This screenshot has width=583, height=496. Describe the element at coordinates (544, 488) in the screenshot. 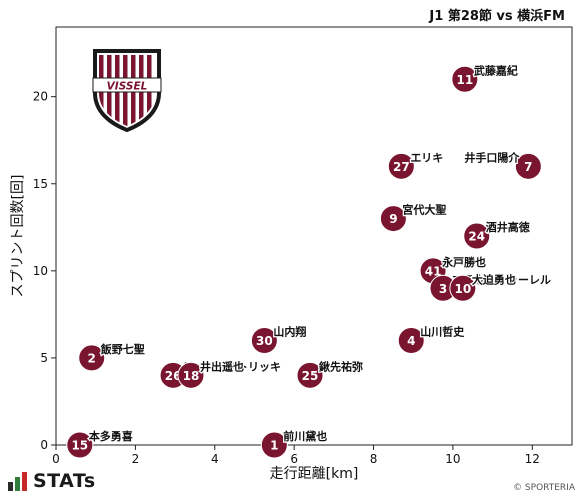

I see `copyright-text: © SPORTERIA` at that location.